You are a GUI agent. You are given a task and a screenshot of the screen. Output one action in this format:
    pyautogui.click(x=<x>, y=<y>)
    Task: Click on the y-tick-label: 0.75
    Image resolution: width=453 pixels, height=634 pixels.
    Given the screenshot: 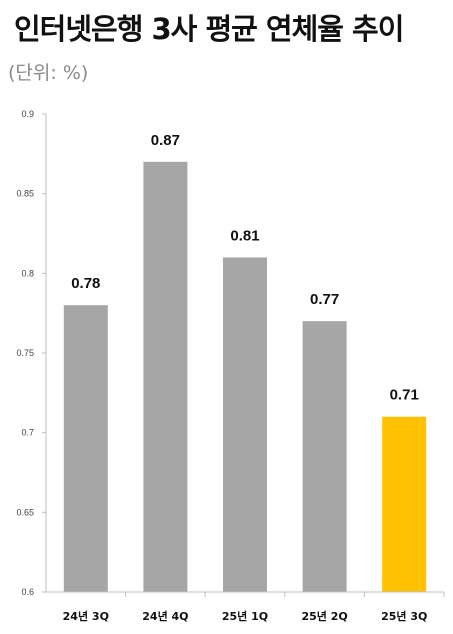 What is the action you would take?
    pyautogui.click(x=25, y=353)
    